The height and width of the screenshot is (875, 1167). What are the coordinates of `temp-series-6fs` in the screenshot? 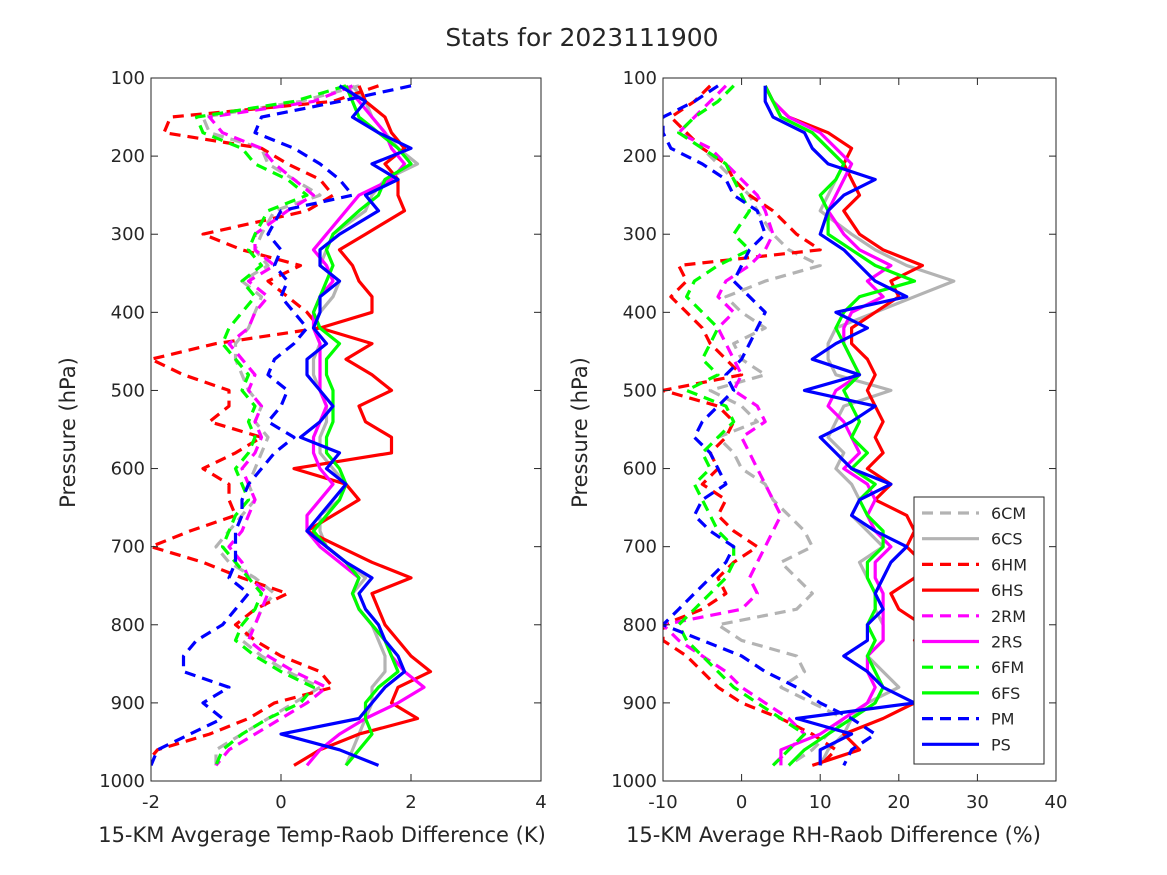 It's located at (362, 426).